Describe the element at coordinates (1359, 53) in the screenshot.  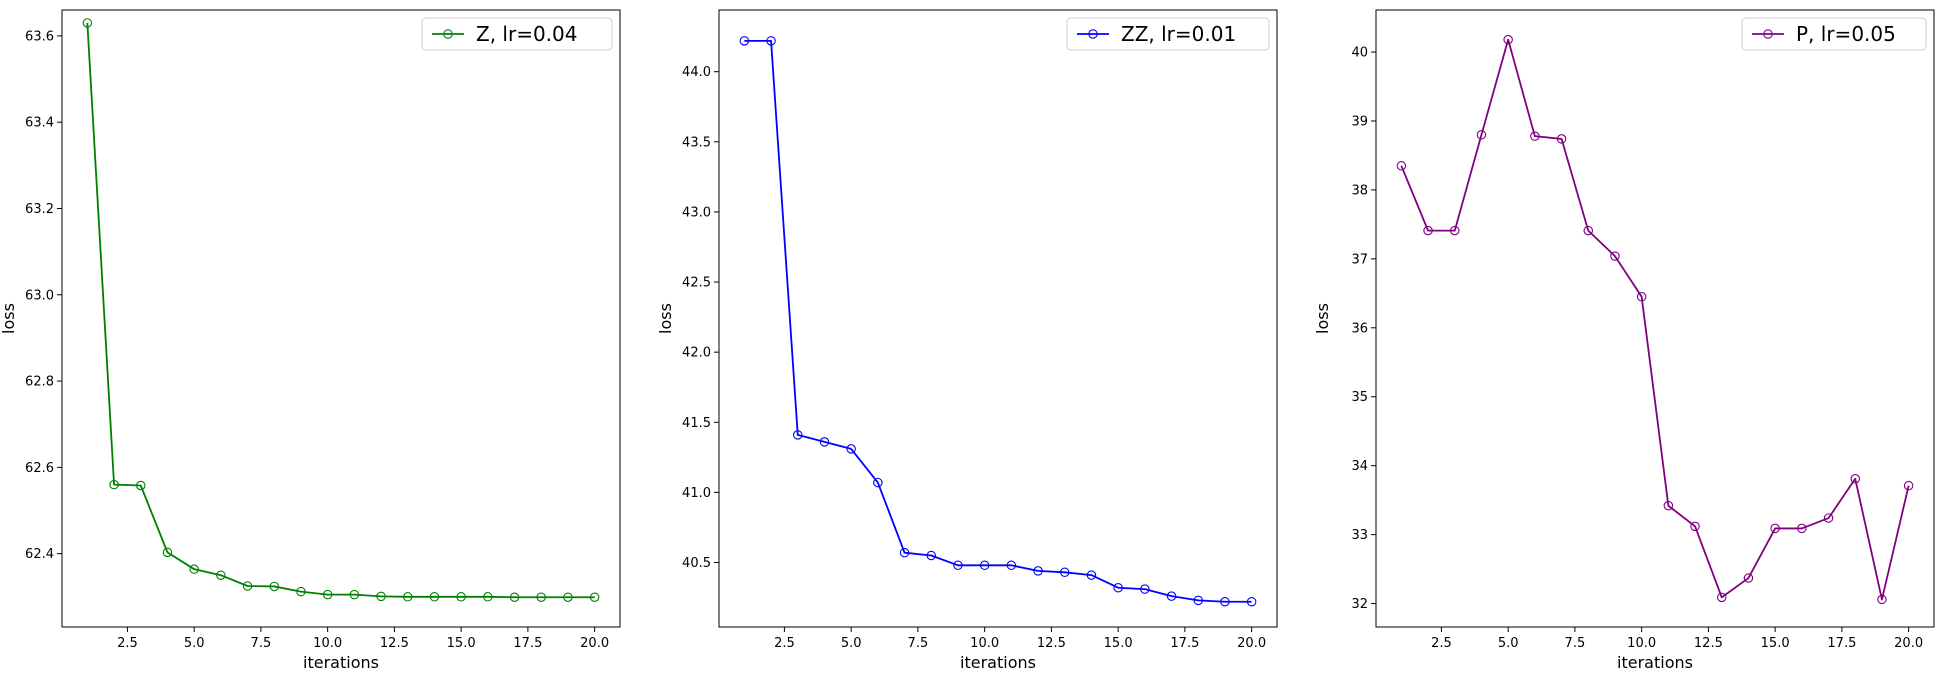
I see `y-tick-label: 40` at that location.